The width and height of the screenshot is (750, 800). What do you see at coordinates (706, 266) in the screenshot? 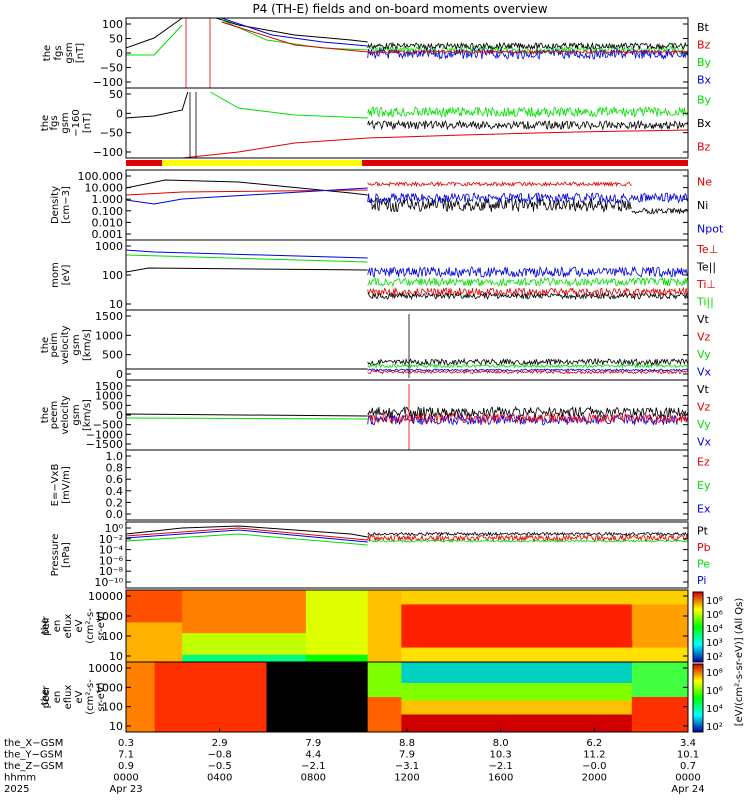
I see `legend-entry: Te||` at bounding box center [706, 266].